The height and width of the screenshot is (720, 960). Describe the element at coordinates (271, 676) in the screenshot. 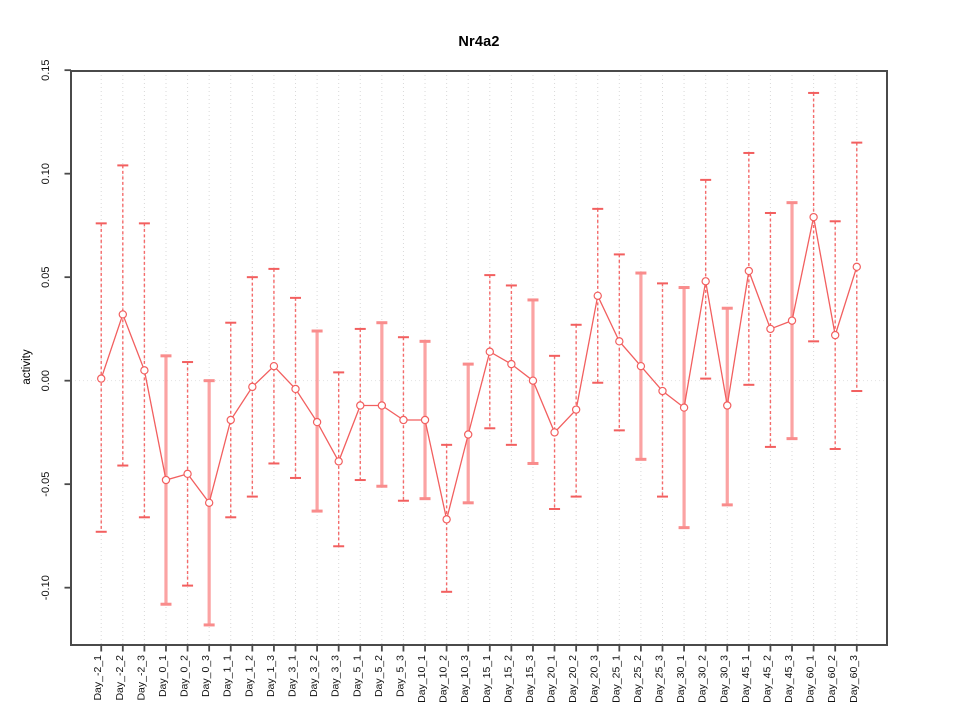

I see `x-tick-label: Day_1_3` at that location.